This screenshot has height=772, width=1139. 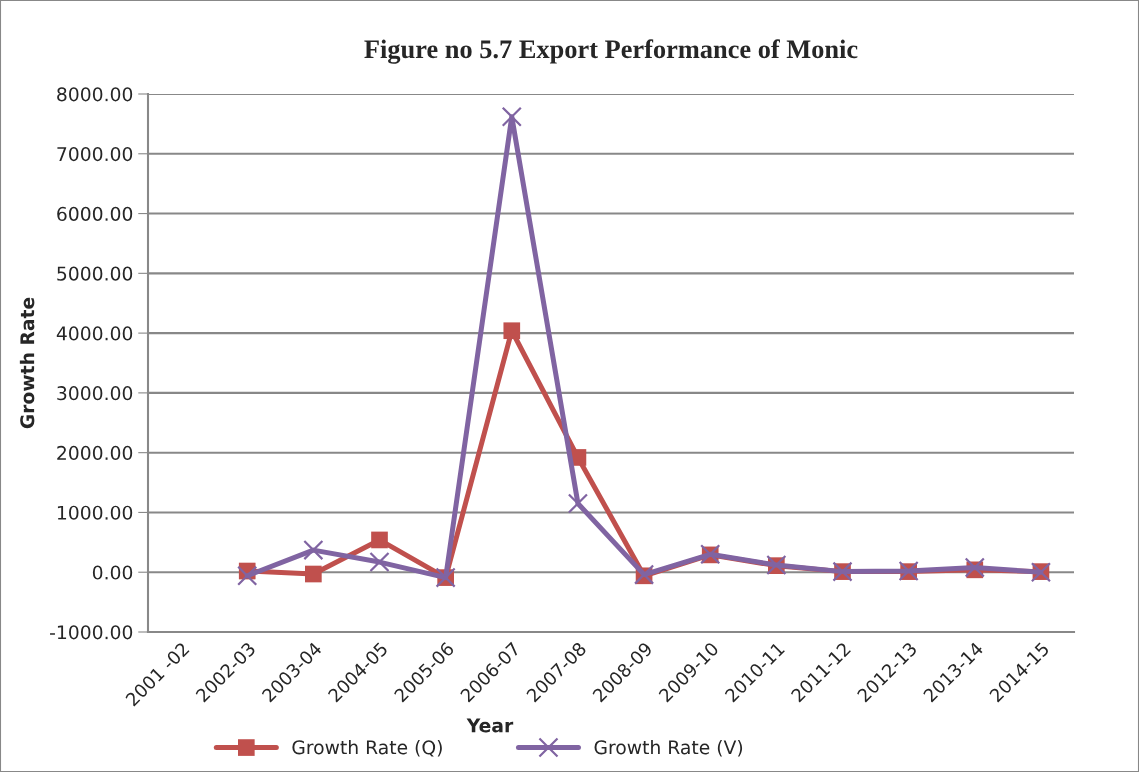 What do you see at coordinates (27, 363) in the screenshot?
I see `y-axis-title: Growth Rate` at bounding box center [27, 363].